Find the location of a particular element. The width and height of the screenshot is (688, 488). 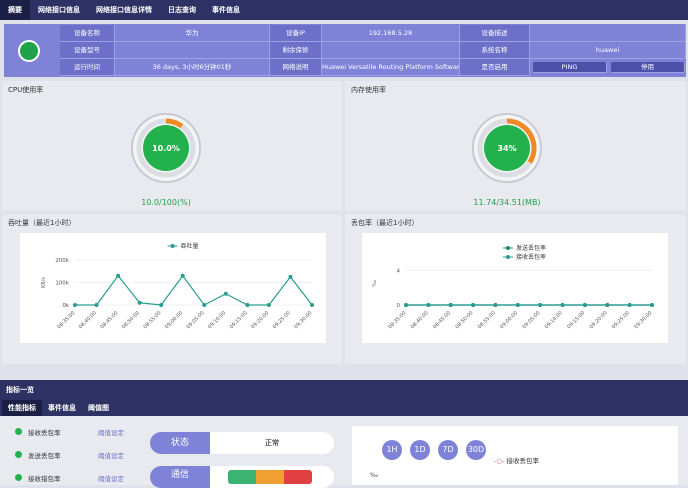

legend-text: 接收丢包率 is located at coordinates (522, 461).